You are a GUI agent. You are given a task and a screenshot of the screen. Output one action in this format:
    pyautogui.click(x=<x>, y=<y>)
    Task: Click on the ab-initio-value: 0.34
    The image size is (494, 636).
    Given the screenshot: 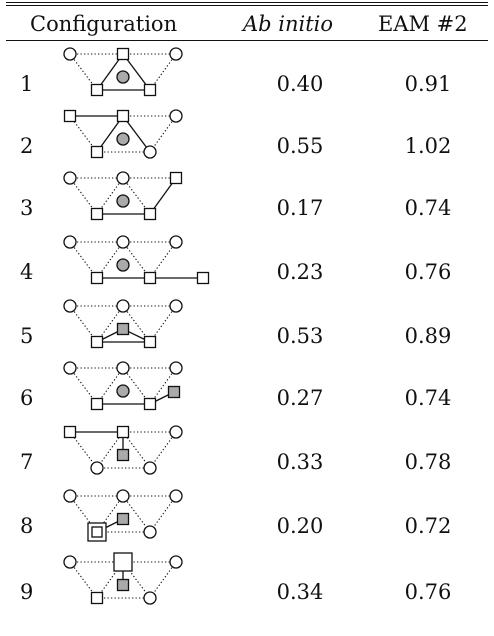 What is the action you would take?
    pyautogui.click(x=300, y=592)
    